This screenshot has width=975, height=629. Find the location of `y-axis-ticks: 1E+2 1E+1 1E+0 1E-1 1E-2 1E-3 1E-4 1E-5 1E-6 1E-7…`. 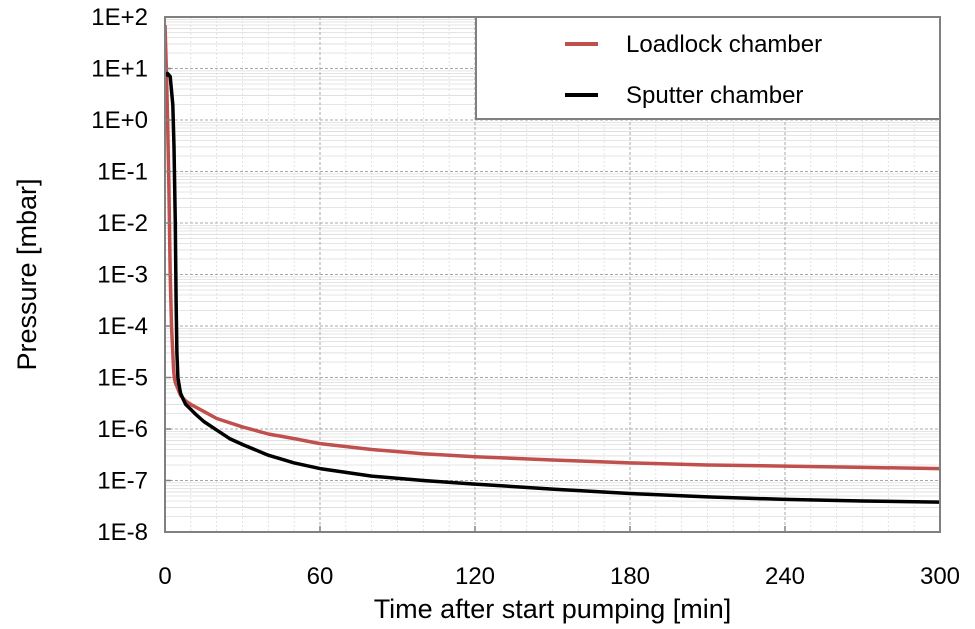

y-axis-ticks: 1E+2 1E+1 1E+0 1E-1 1E-2 1E-3 1E-4 1E-5 1E-6 1E-7… is located at coordinates (131, 275).